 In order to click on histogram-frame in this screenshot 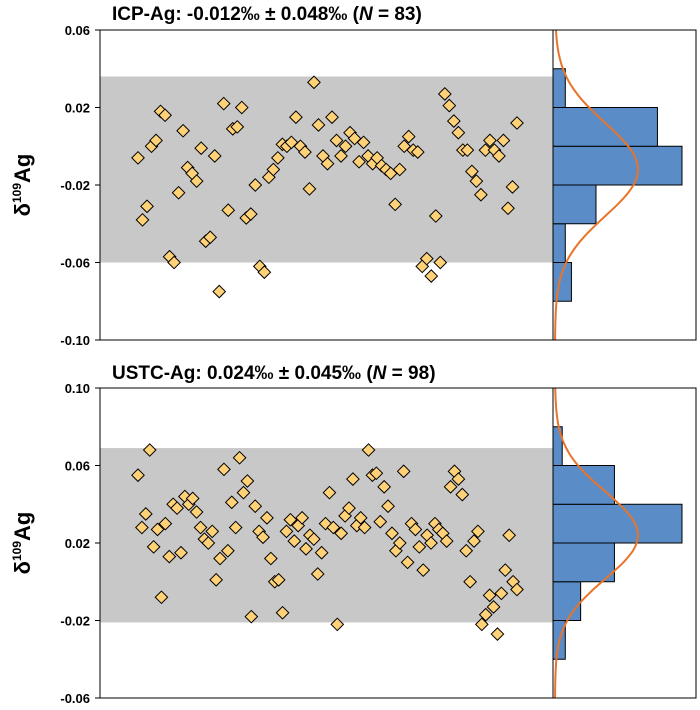, I will do `click(624, 185)`.